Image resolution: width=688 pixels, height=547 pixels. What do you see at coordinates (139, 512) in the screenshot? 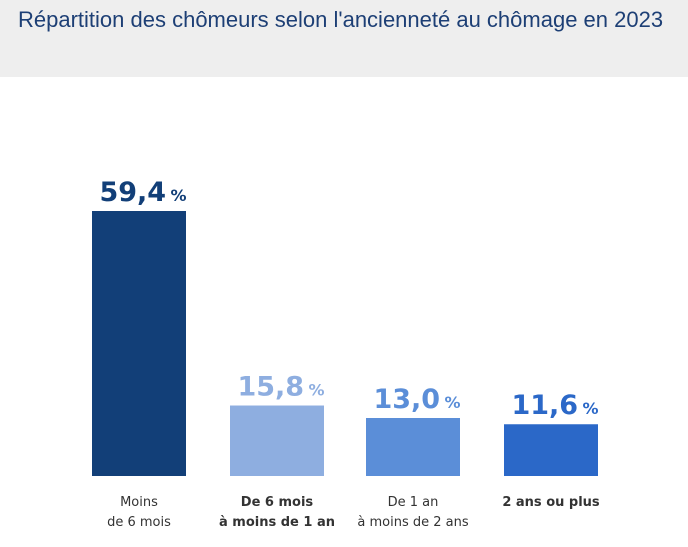
I see `category-label: Moins de 6 mois` at bounding box center [139, 512].